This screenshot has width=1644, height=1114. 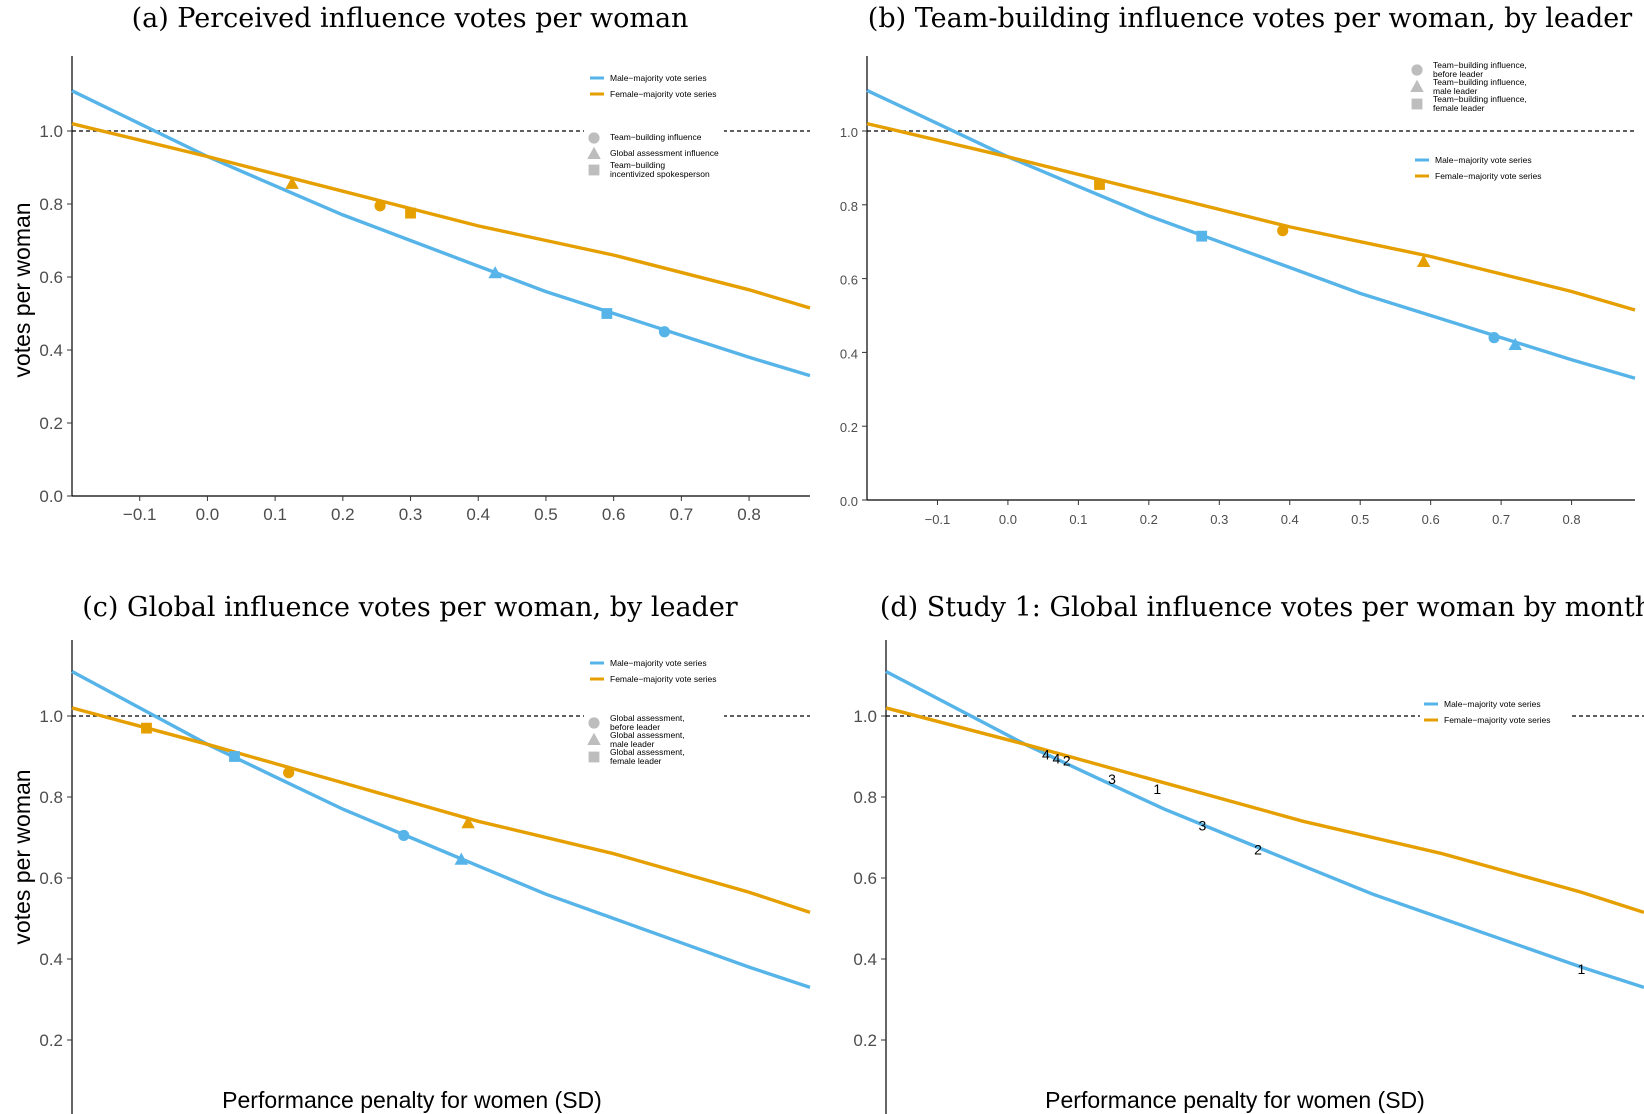 What do you see at coordinates (1112, 779) in the screenshot?
I see `month-label: 3` at bounding box center [1112, 779].